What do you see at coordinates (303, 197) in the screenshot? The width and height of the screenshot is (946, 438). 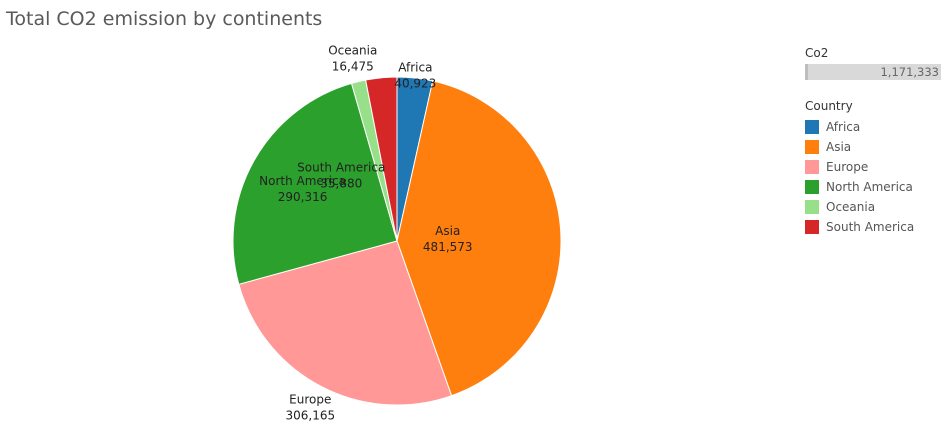 I see `slice-value-north-america: 290,316` at bounding box center [303, 197].